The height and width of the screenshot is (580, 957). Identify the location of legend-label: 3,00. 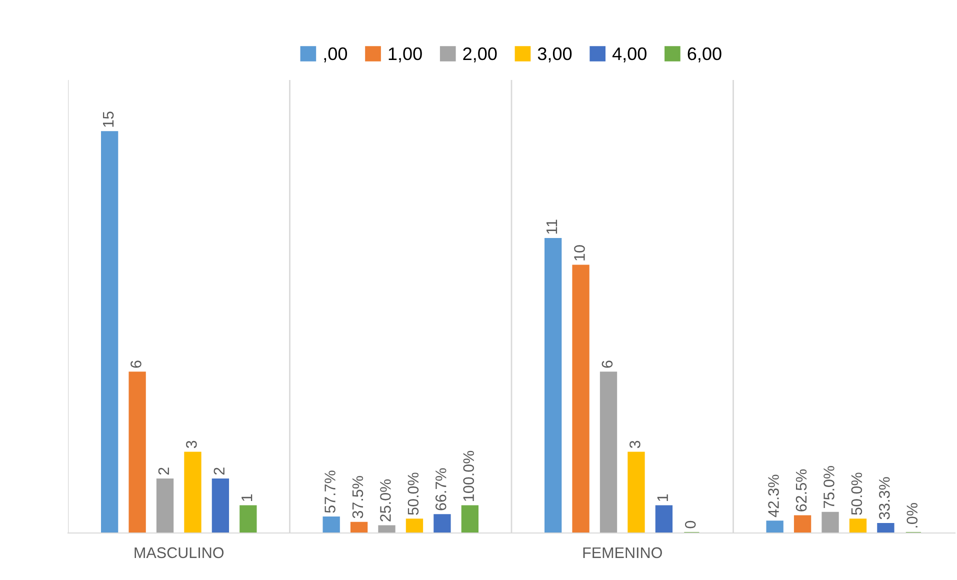
(555, 54).